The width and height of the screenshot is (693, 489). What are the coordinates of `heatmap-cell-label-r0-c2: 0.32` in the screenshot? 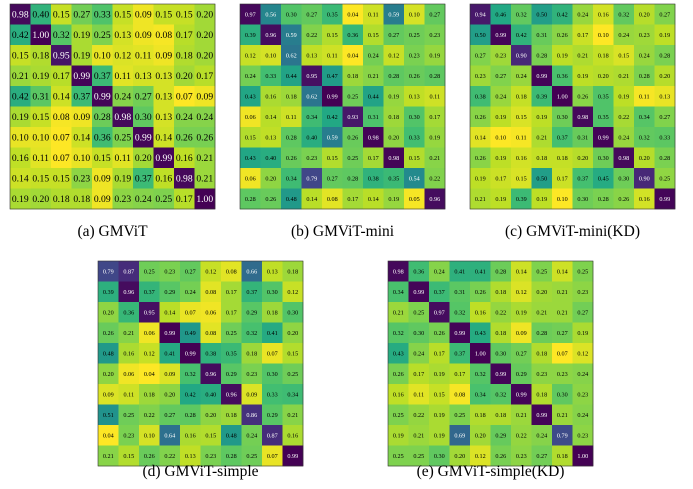 It's located at (521, 14).